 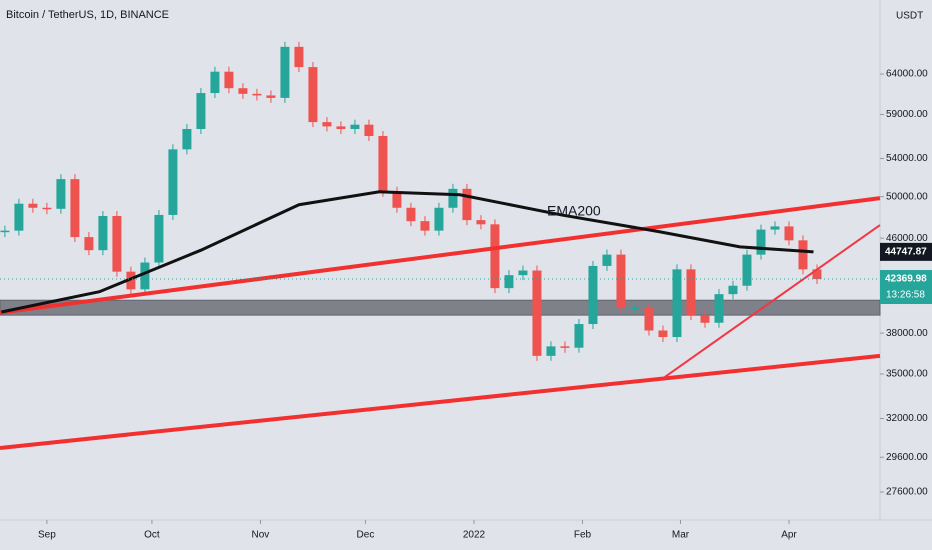 What do you see at coordinates (789, 535) in the screenshot?
I see `x-tick-label: Apr` at bounding box center [789, 535].